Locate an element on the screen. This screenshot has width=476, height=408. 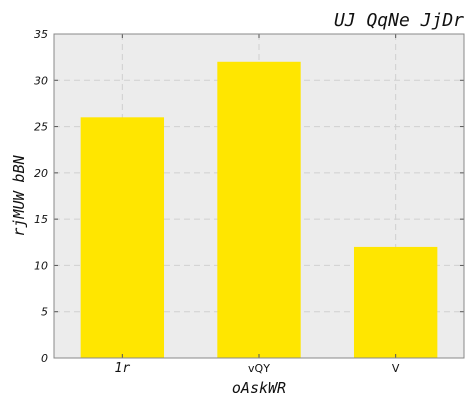
x-tick-label: V is located at coordinates (396, 368).